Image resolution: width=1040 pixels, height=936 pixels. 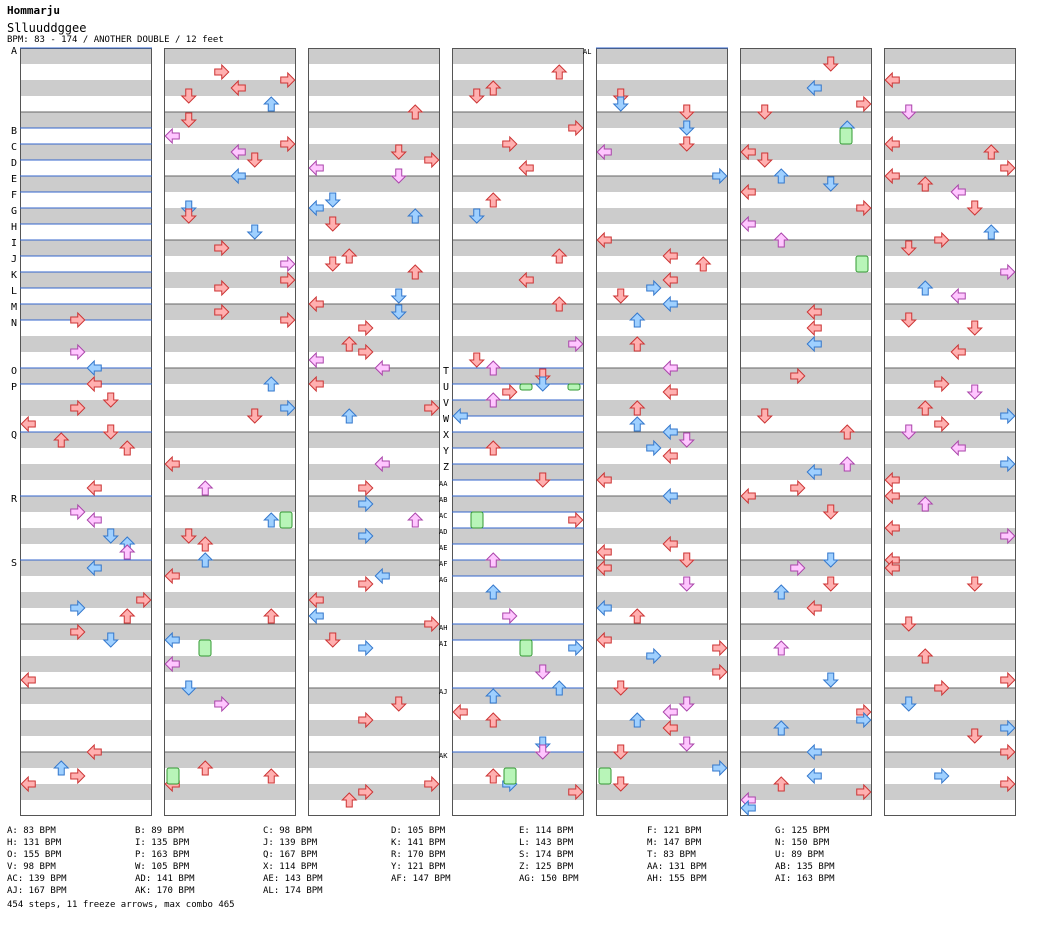 I want to click on bpm-marker-label: AH, so click(x=443, y=628).